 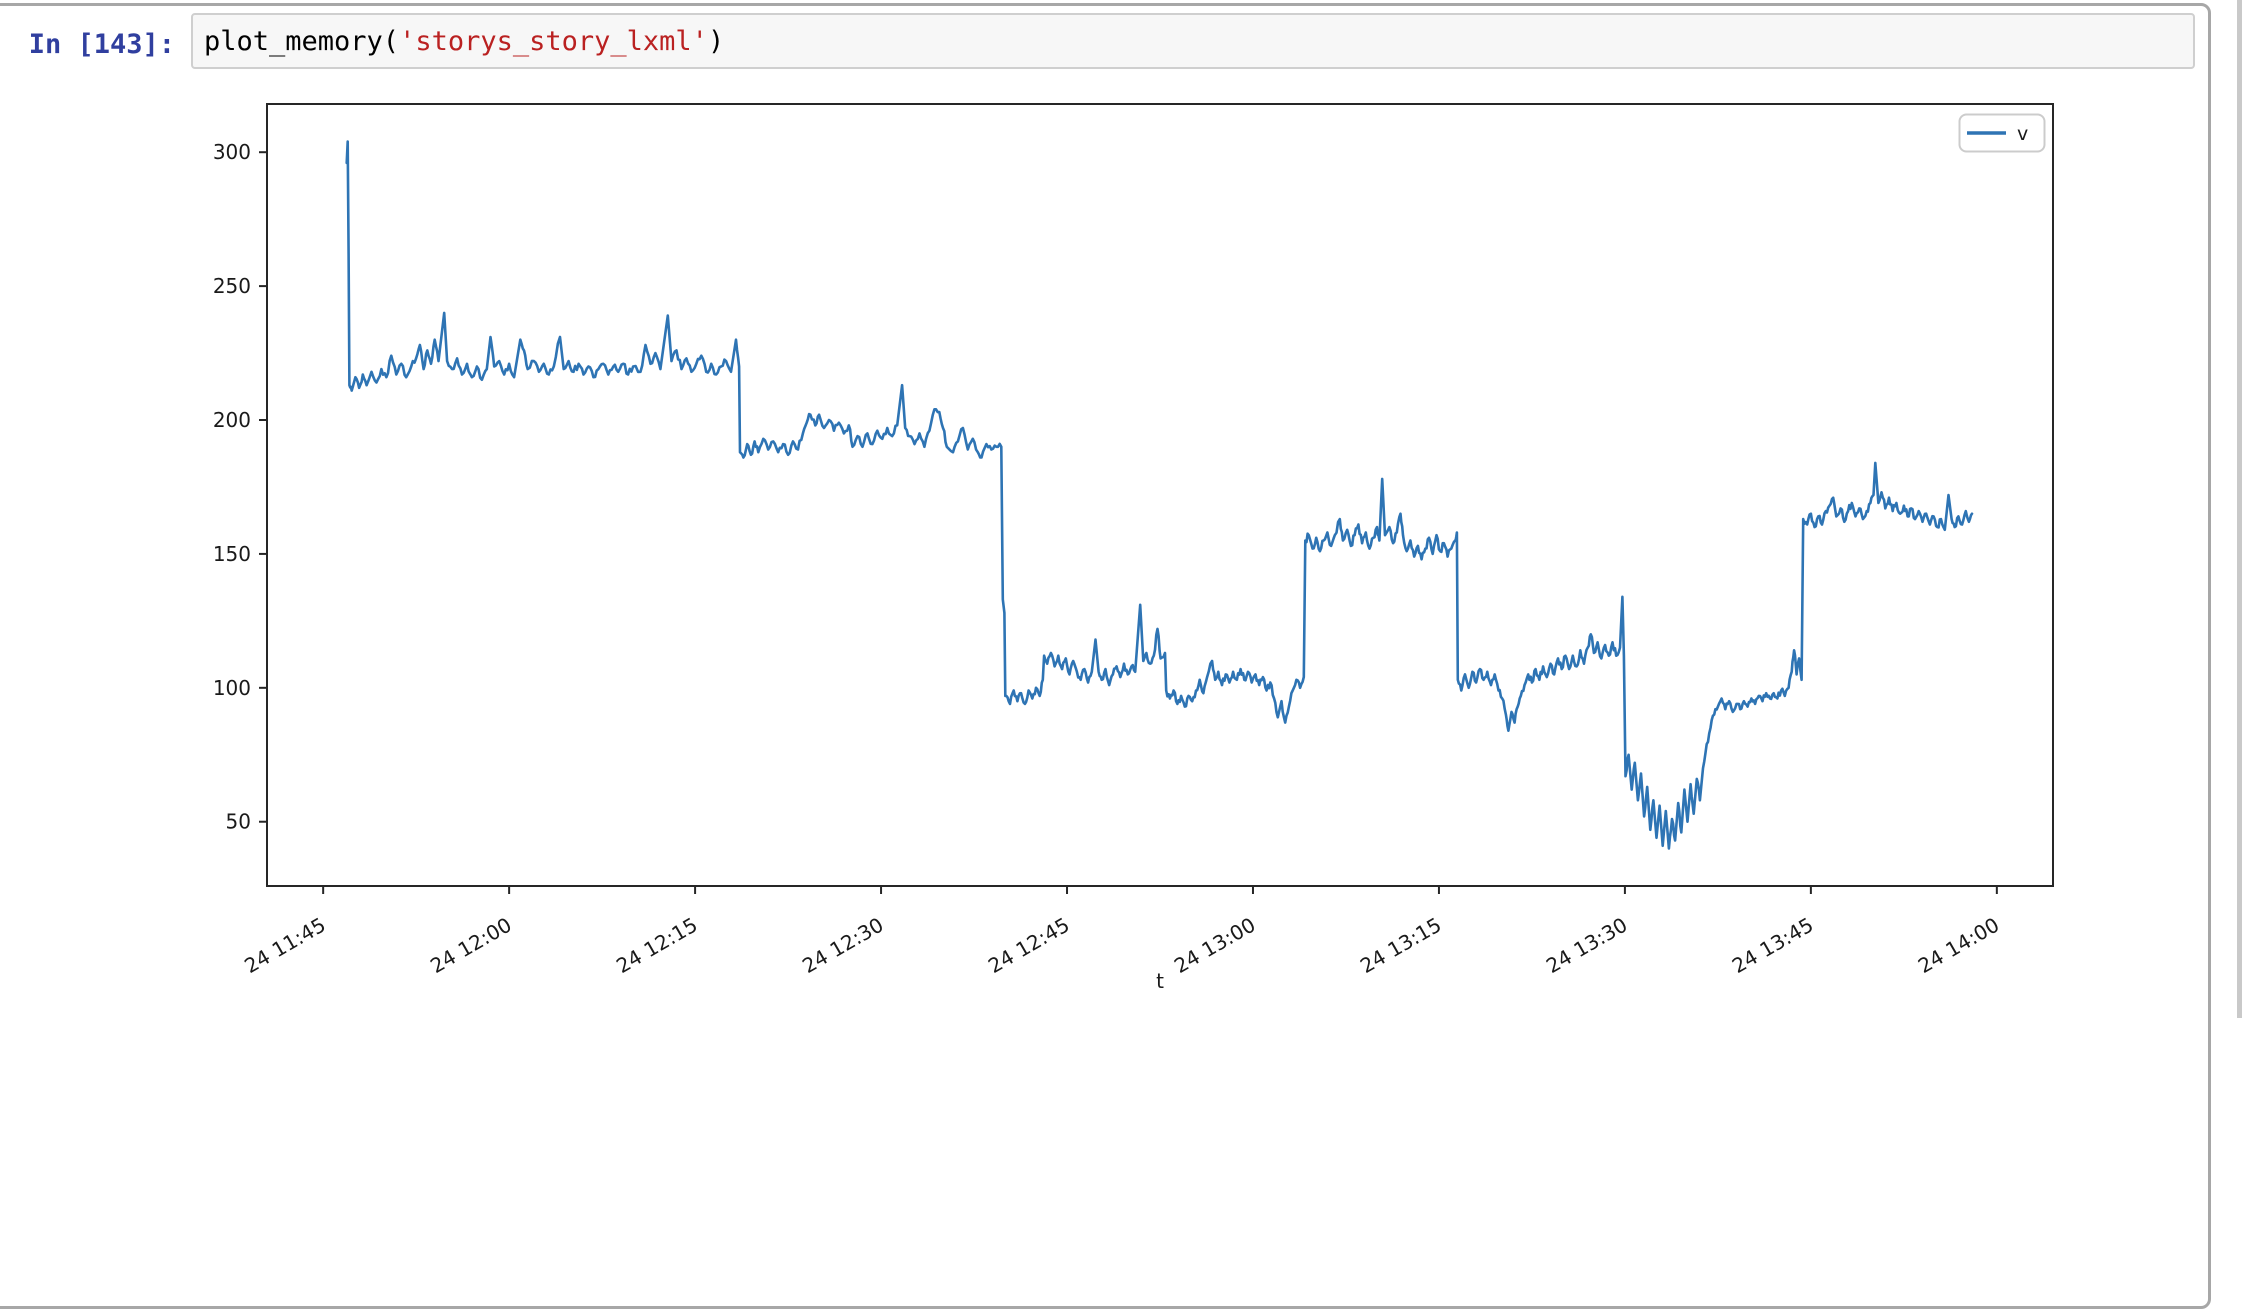 I want to click on input-prompt: In [143]:, so click(x=101, y=44).